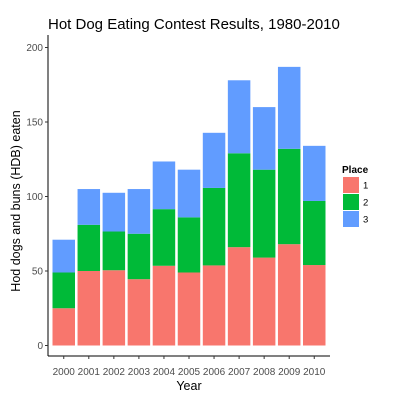 The width and height of the screenshot is (400, 400). I want to click on legend-label-1: 1, so click(365, 186).